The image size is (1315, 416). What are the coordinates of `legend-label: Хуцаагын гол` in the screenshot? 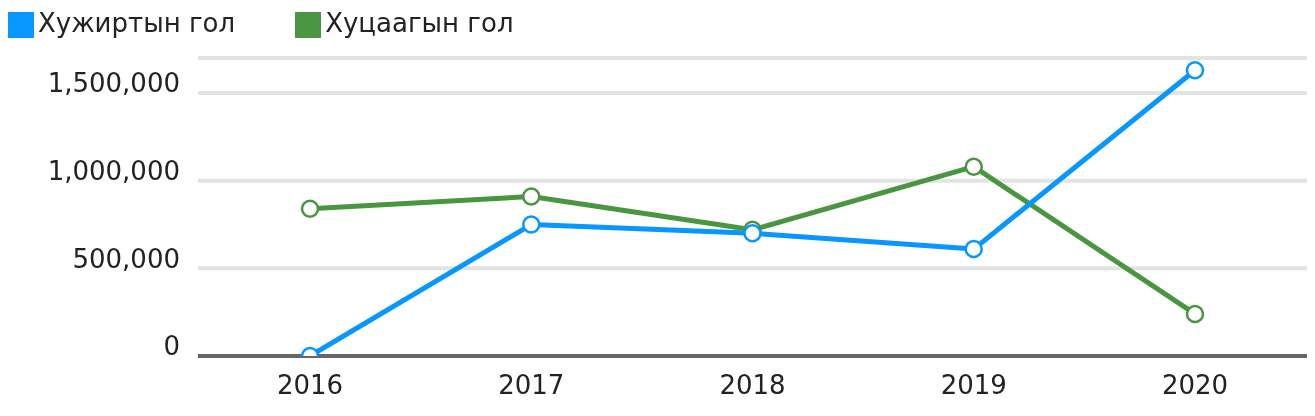 It's located at (419, 23).